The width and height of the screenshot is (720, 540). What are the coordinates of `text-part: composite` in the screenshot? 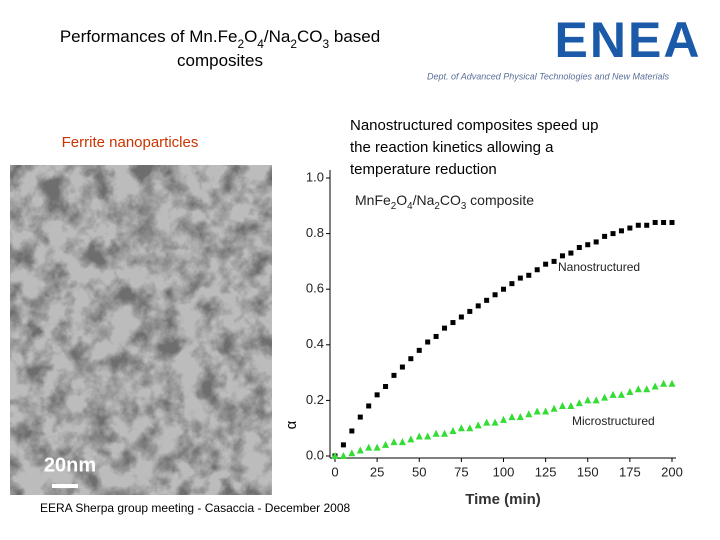 It's located at (500, 200).